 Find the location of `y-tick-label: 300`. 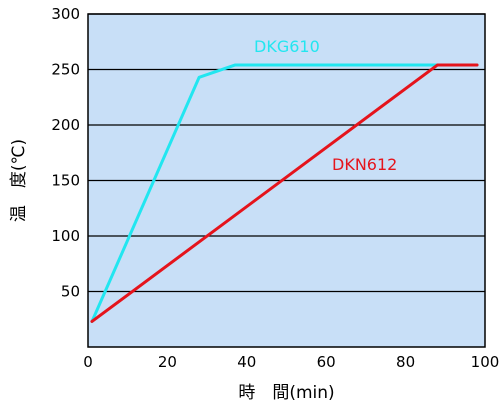

y-tick-label: 300 is located at coordinates (65, 14).